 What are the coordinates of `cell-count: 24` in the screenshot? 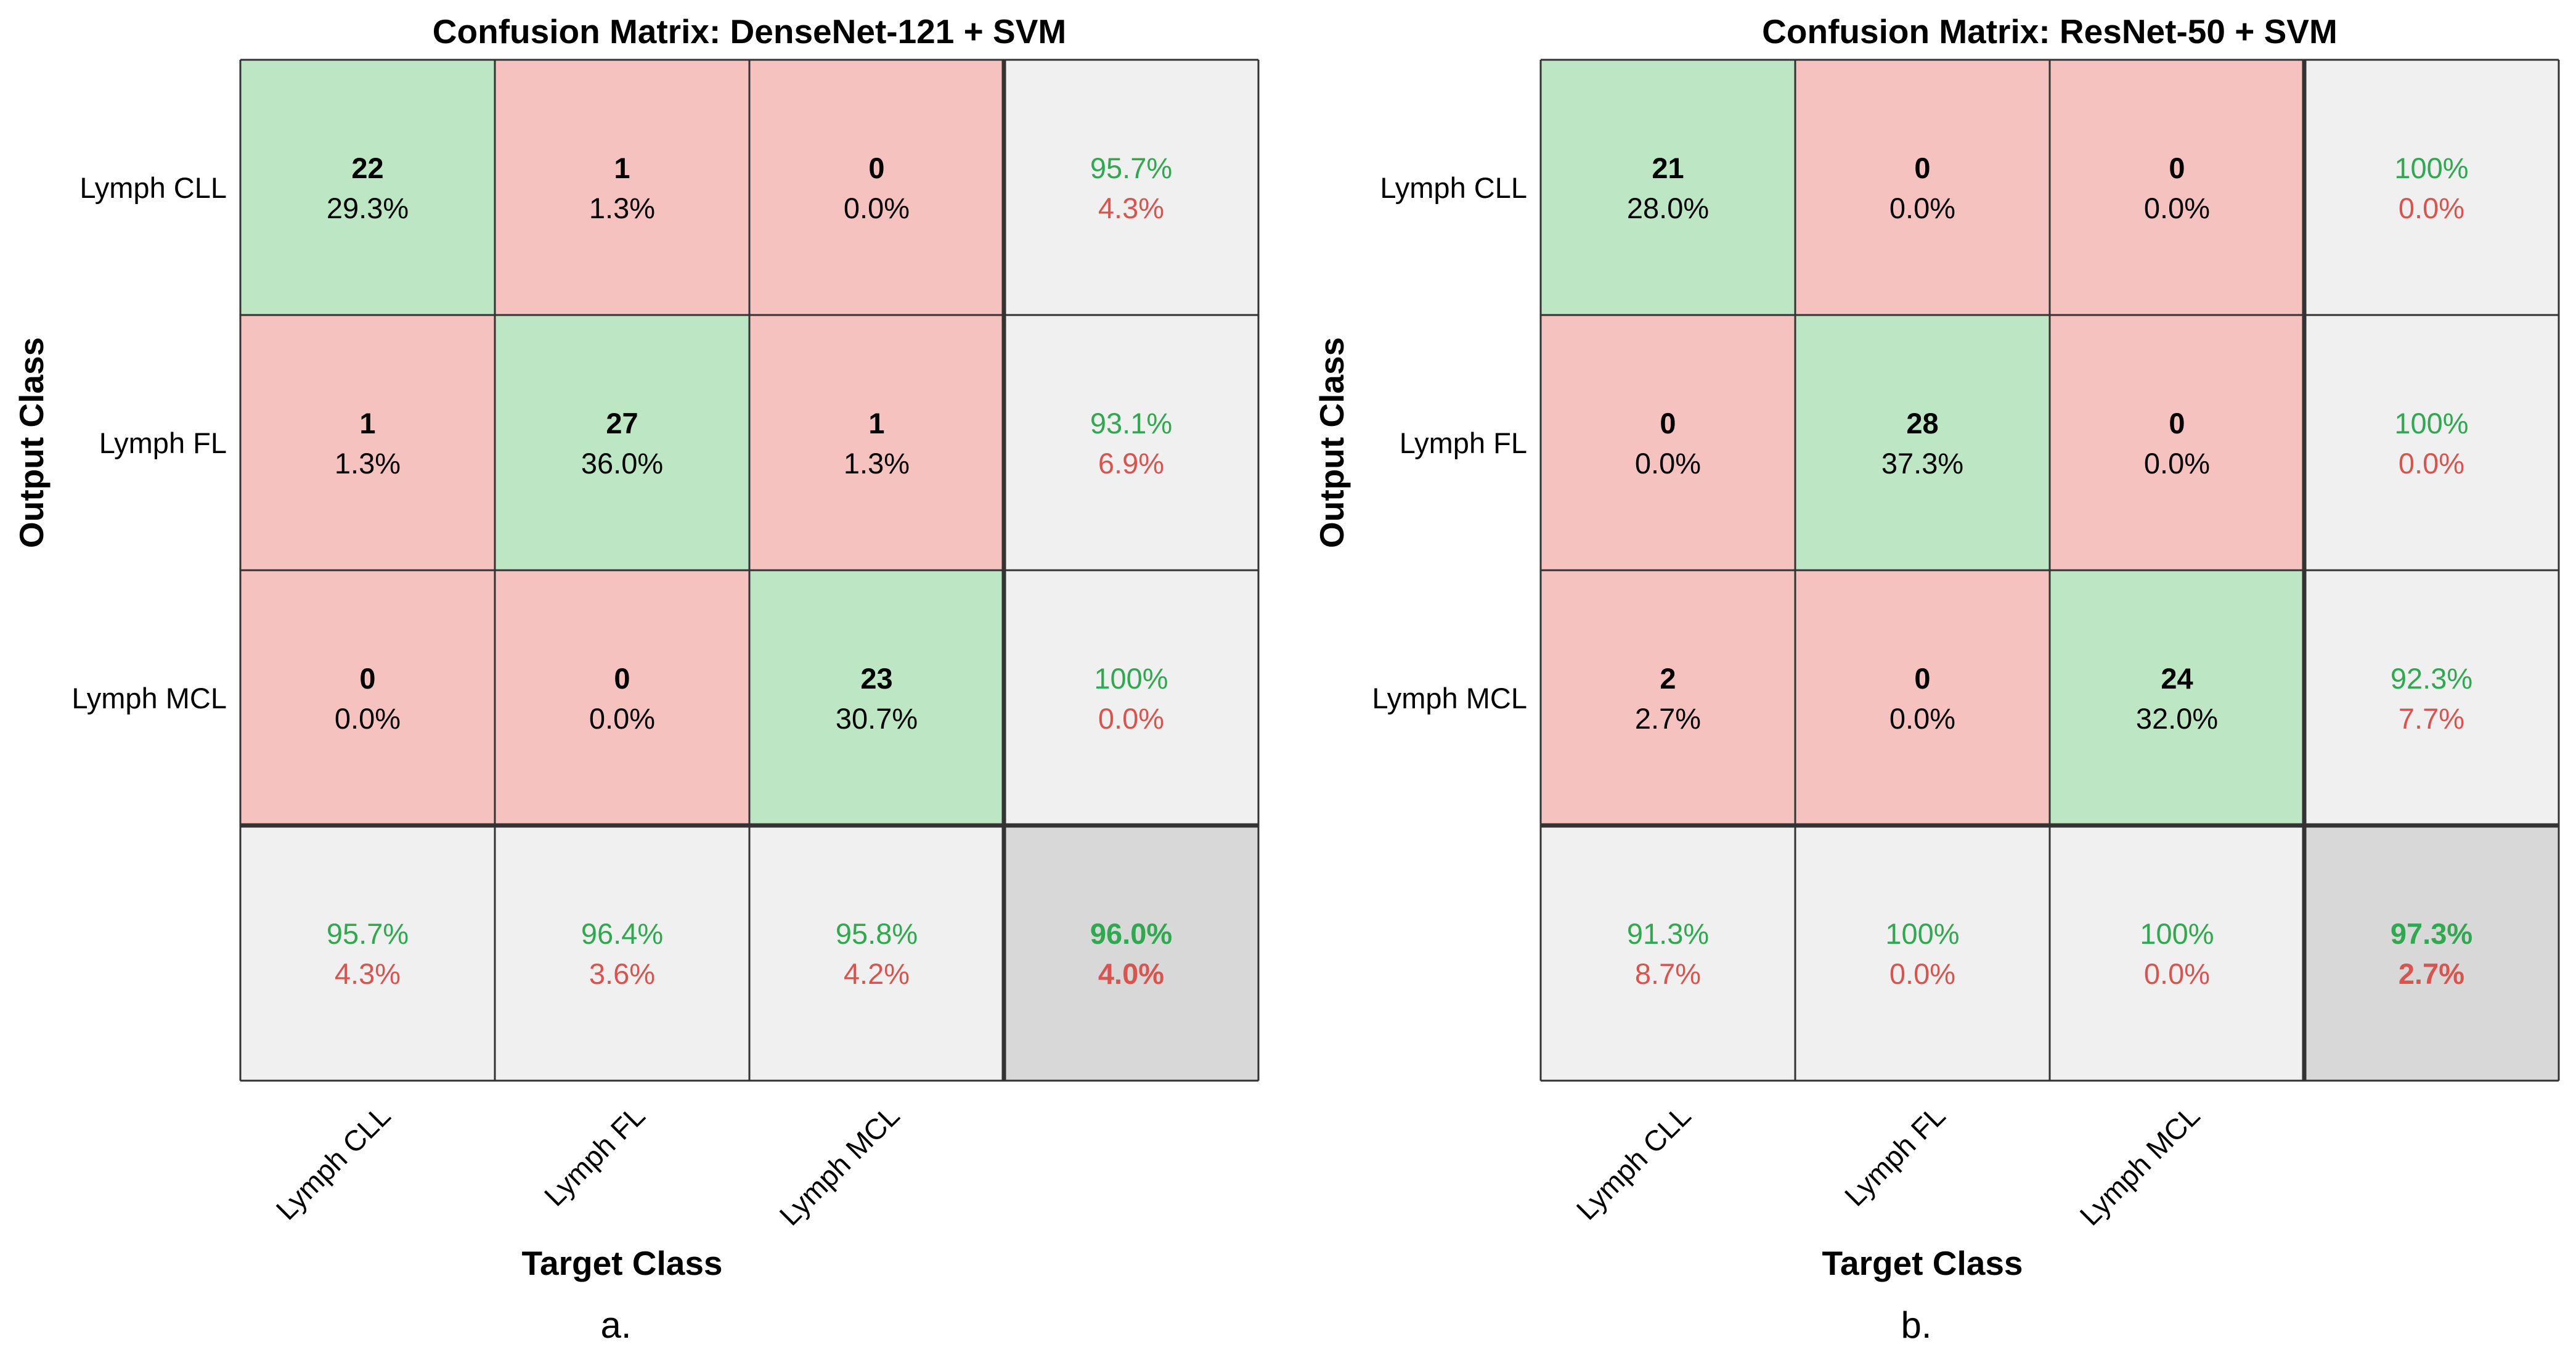 It's located at (2177, 678).